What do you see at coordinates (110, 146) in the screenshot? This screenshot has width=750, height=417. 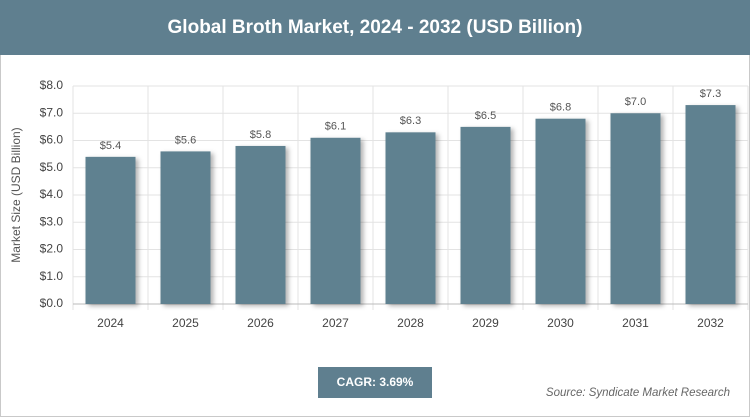 I see `value-label: $5.4` at bounding box center [110, 146].